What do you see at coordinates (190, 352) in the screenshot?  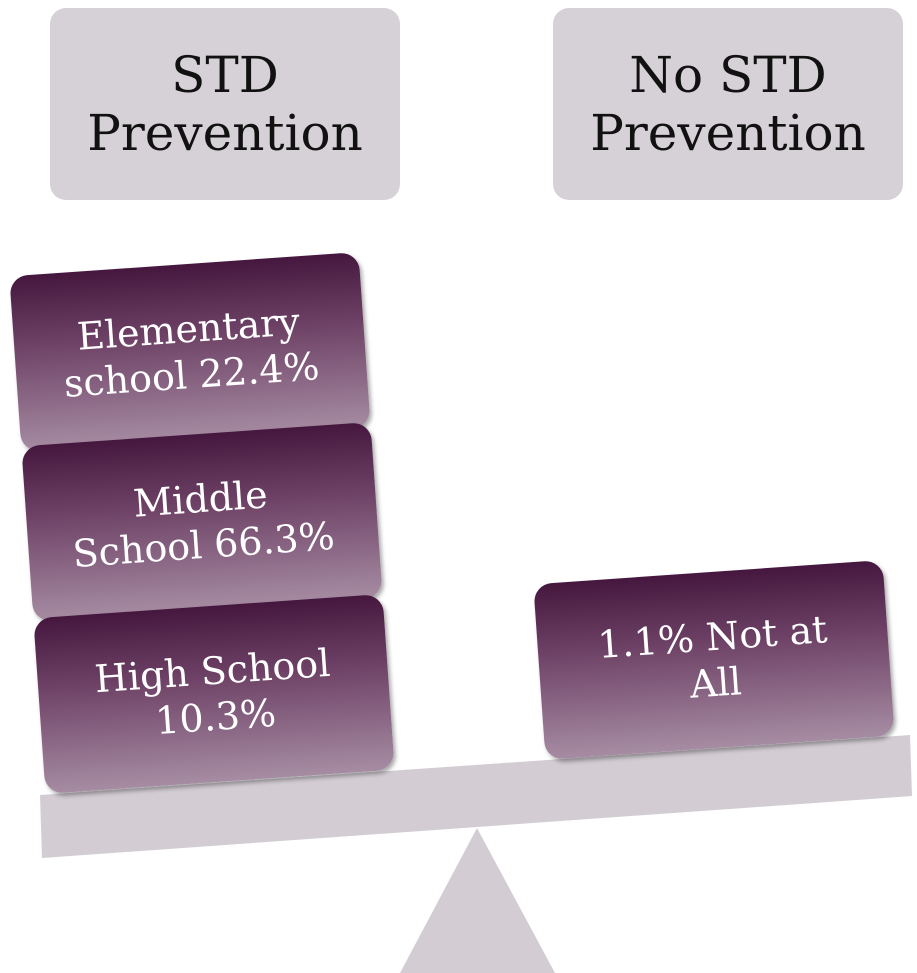 I see `item-box: Elementary school 22.4%` at bounding box center [190, 352].